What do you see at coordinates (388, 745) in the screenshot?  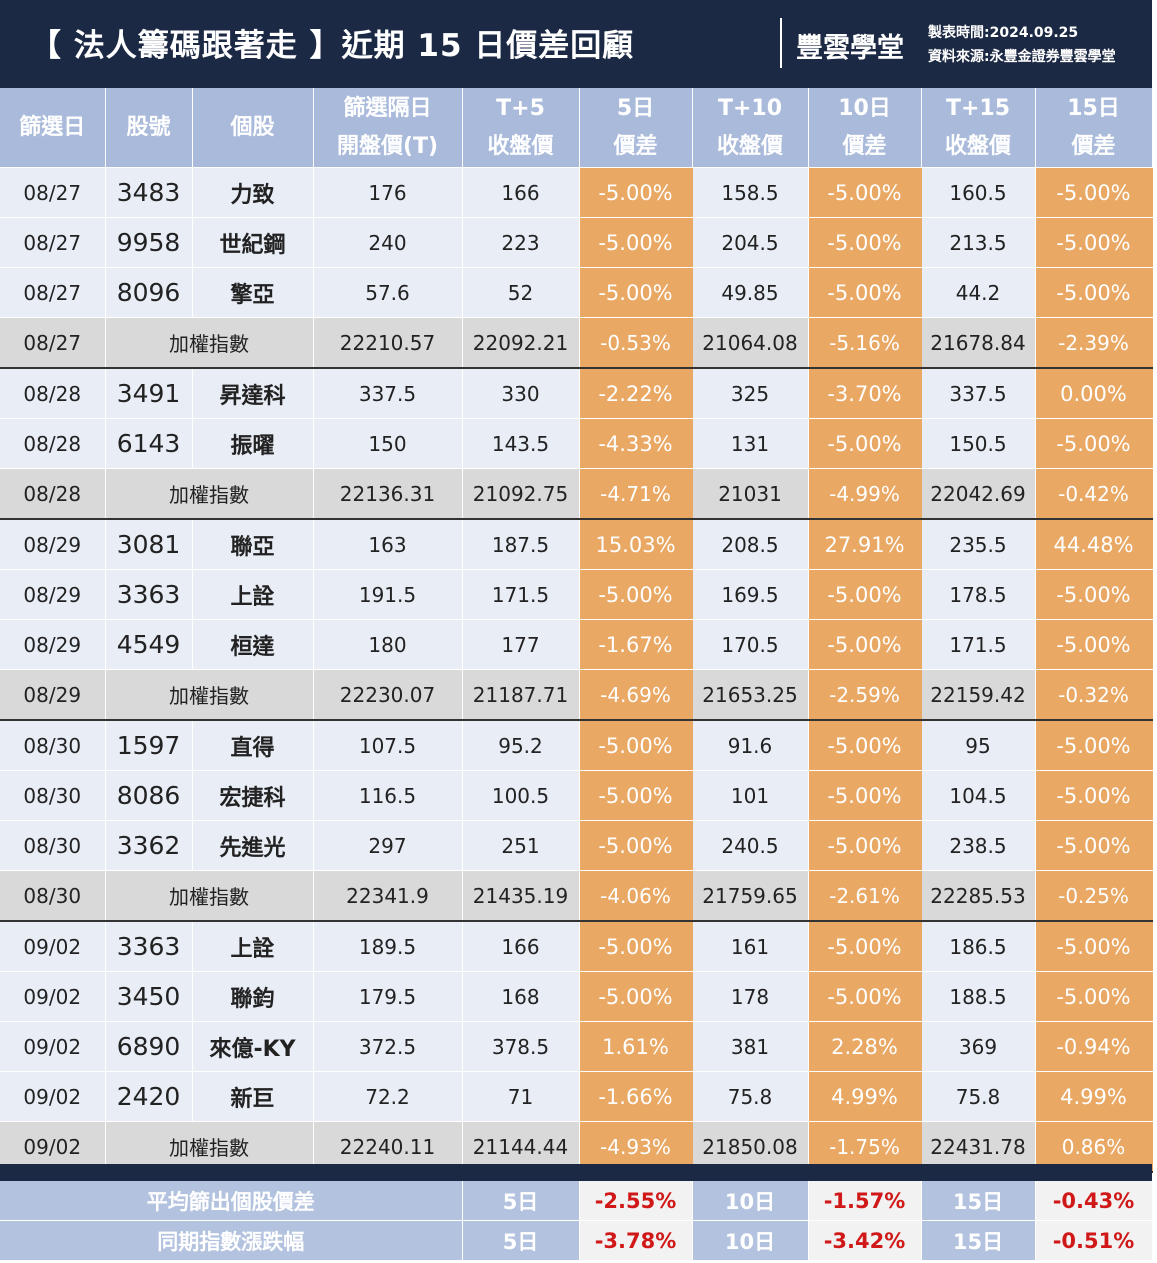 I see `cell: 107.5` at bounding box center [388, 745].